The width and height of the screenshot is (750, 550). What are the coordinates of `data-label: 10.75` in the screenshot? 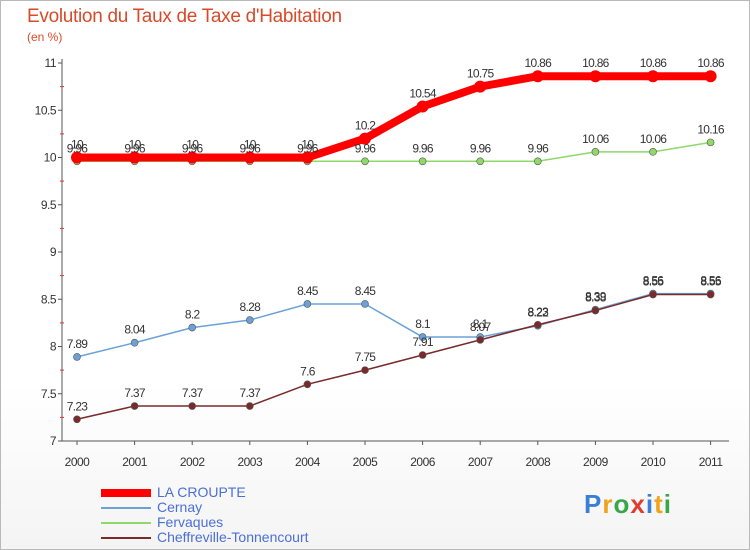 It's located at (481, 74).